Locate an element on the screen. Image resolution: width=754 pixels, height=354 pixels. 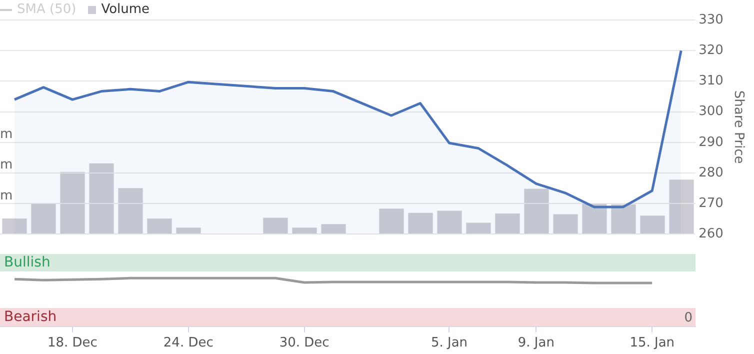
x-tick-label: 9. Jan is located at coordinates (536, 343).